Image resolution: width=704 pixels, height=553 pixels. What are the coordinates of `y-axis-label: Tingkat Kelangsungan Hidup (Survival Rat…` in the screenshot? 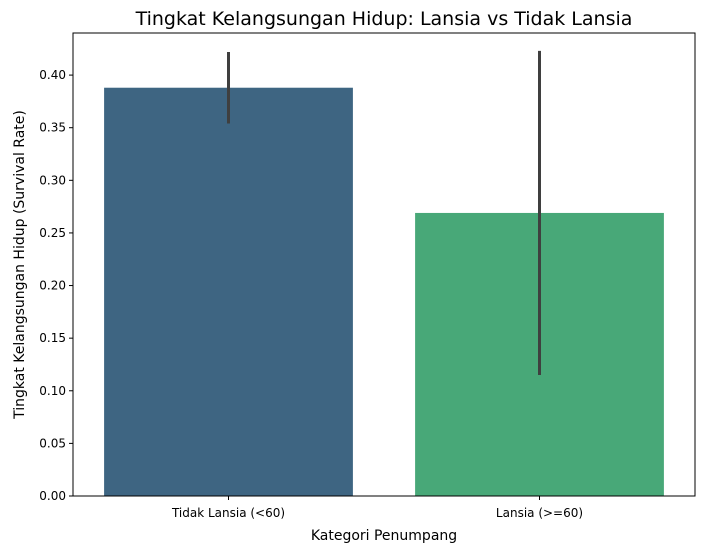 It's located at (20, 265).